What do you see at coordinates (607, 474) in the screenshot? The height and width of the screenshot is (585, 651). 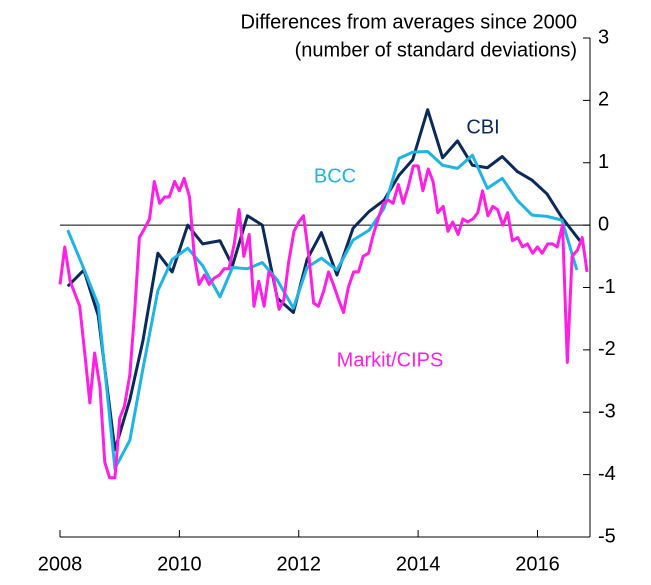 I see `y-tick-label: -4` at bounding box center [607, 474].